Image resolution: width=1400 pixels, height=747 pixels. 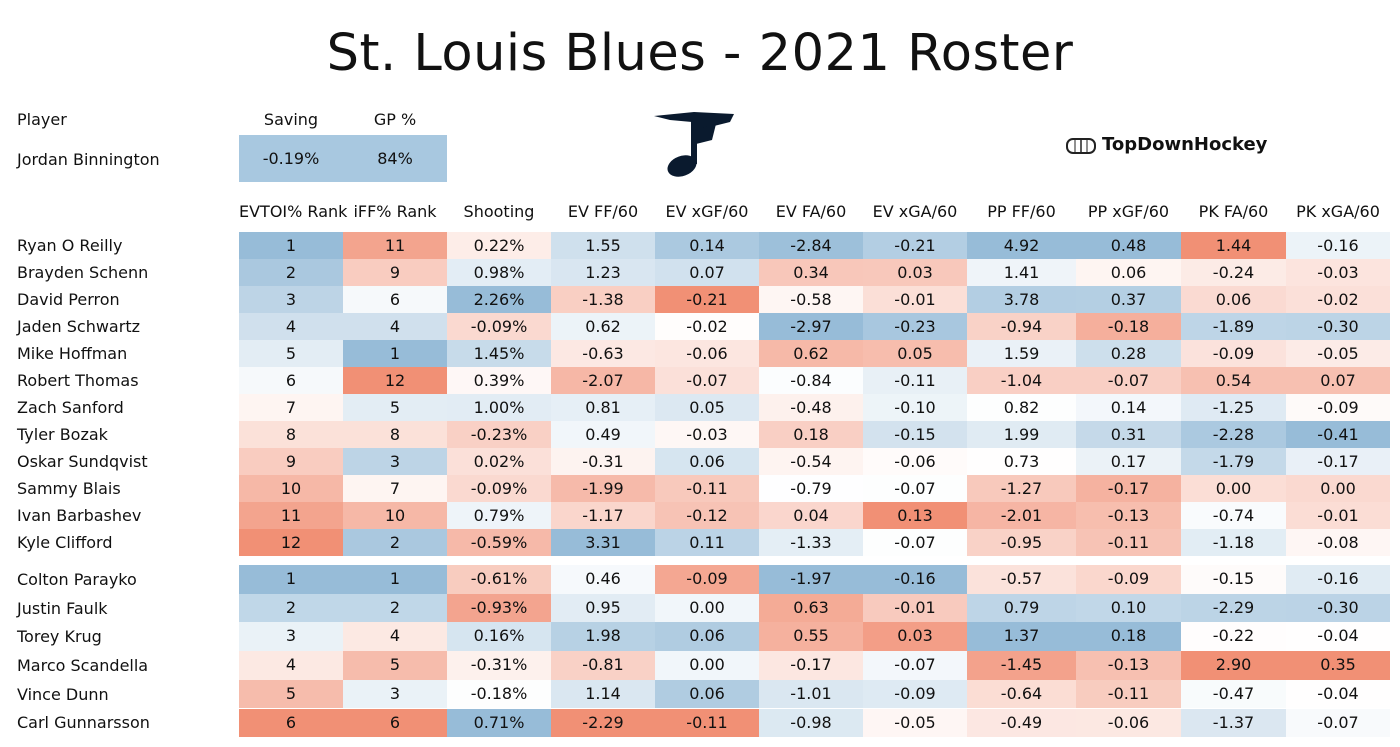 What do you see at coordinates (1233, 694) in the screenshot?
I see `table-cell: -0.47` at bounding box center [1233, 694].